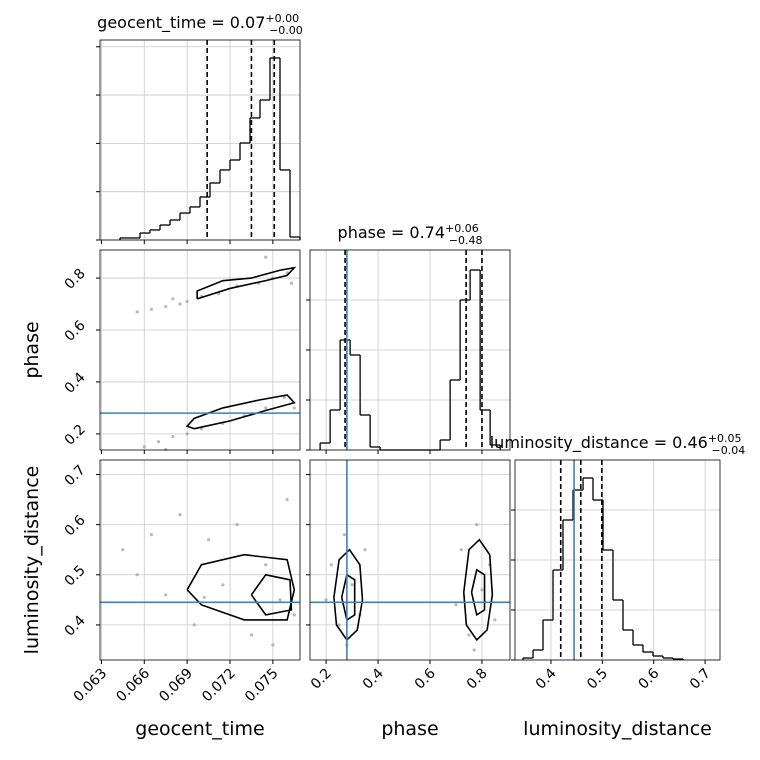 This screenshot has width=760, height=760. What do you see at coordinates (262, 686) in the screenshot?
I see `x-tick-label: 0.075` at bounding box center [262, 686].